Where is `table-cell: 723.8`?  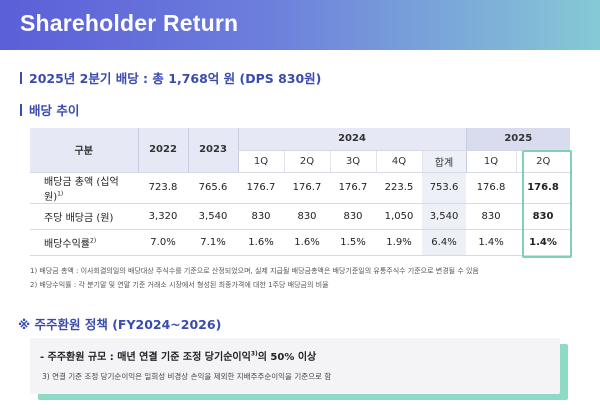 table-cell: 723.8 is located at coordinates (163, 188).